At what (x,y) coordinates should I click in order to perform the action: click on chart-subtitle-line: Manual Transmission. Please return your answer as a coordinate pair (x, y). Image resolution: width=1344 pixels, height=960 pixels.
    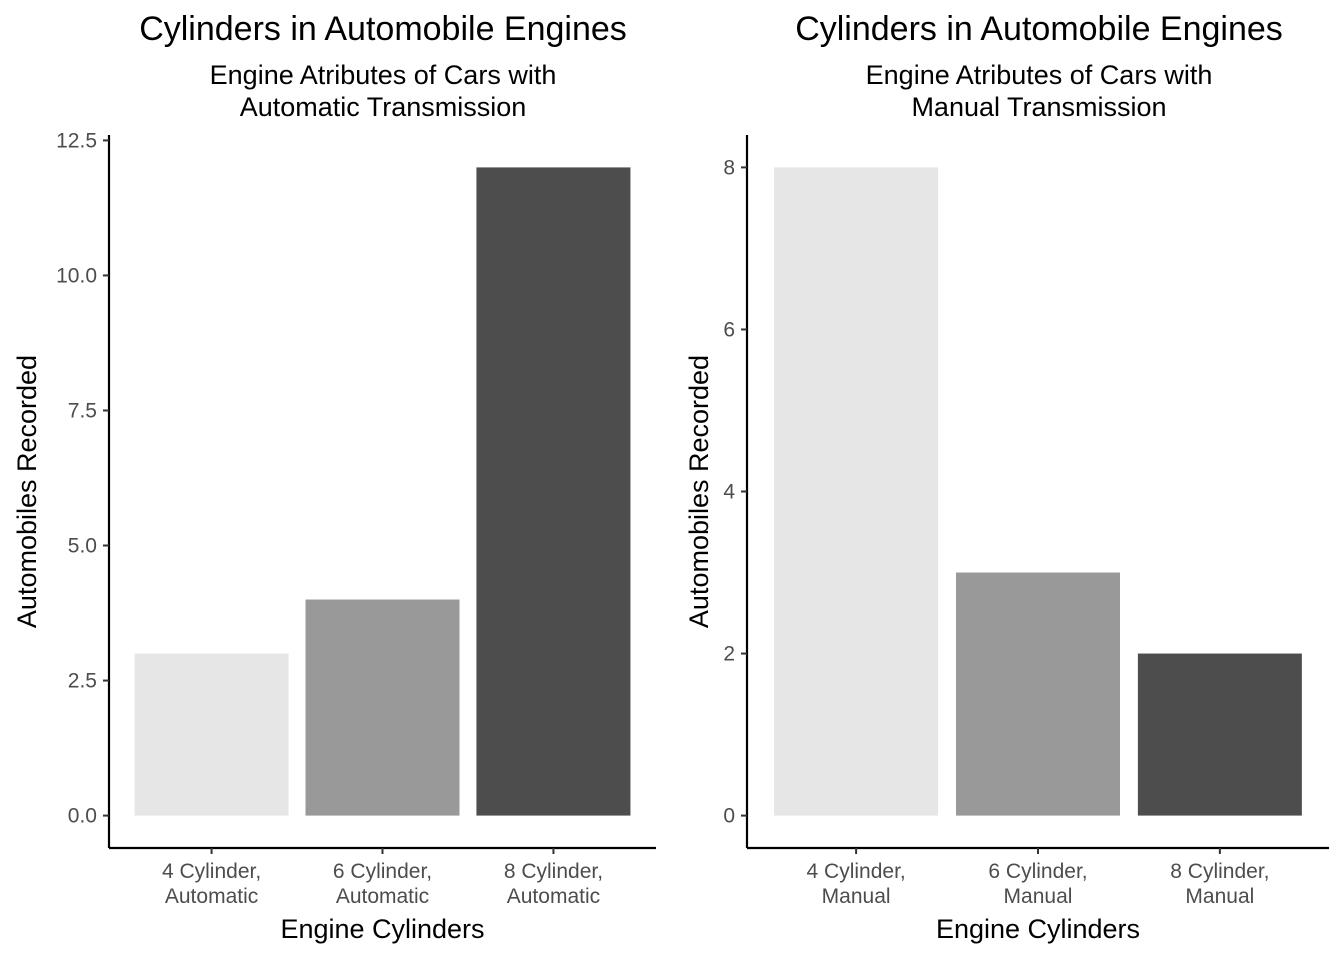
    Looking at the image, I should click on (1038, 107).